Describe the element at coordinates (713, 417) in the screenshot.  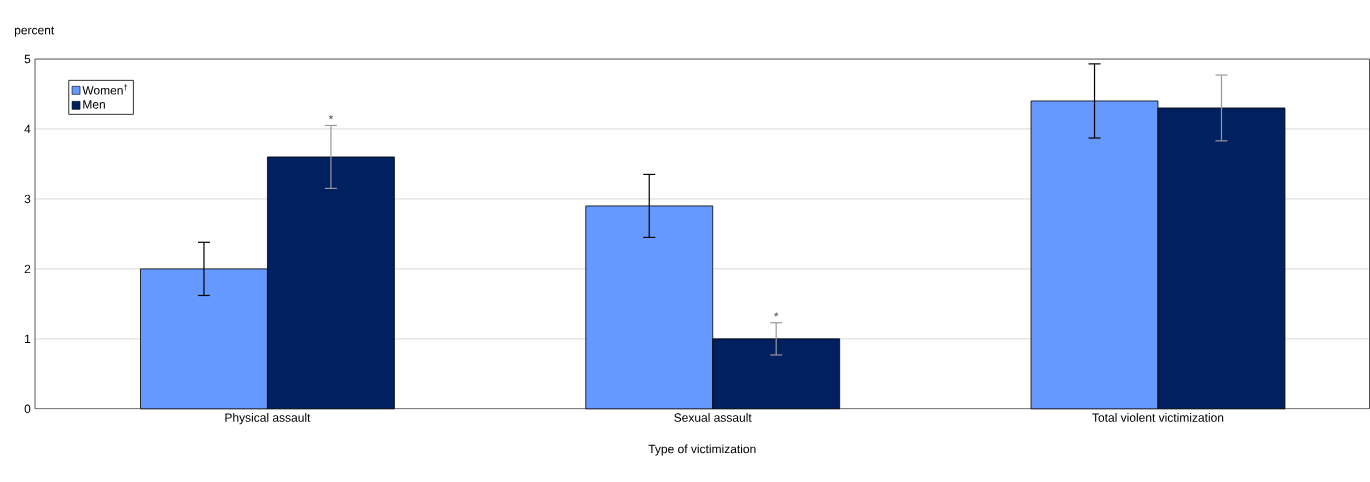
I see `x-tick-label: Sexual assault` at that location.